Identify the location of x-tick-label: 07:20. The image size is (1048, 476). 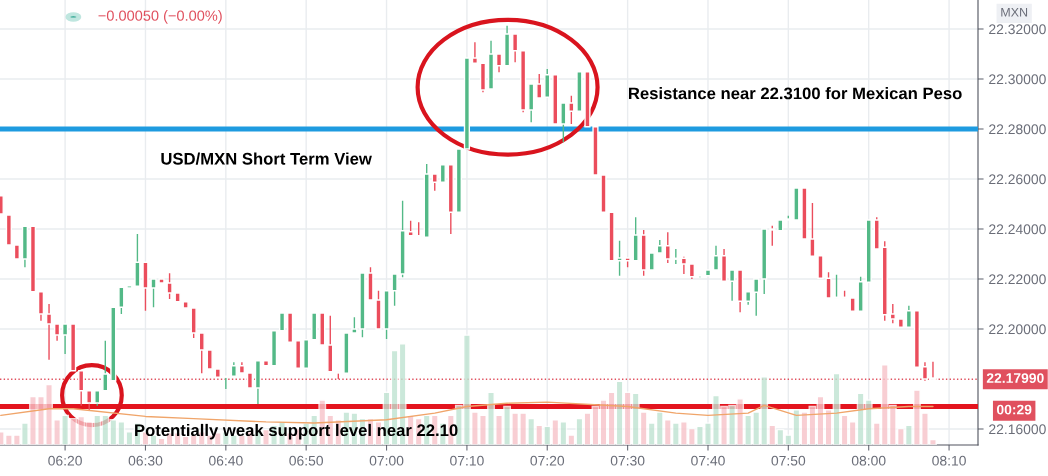
(547, 460).